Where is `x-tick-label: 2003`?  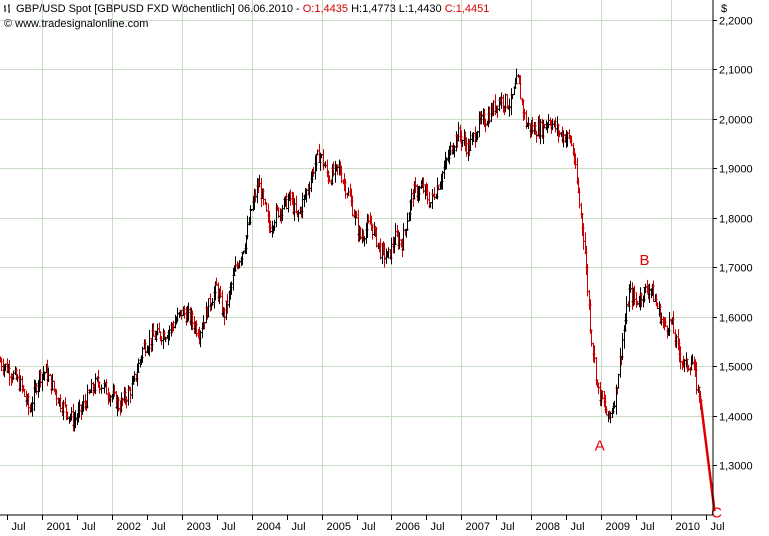
x-tick-label: 2003 is located at coordinates (199, 527).